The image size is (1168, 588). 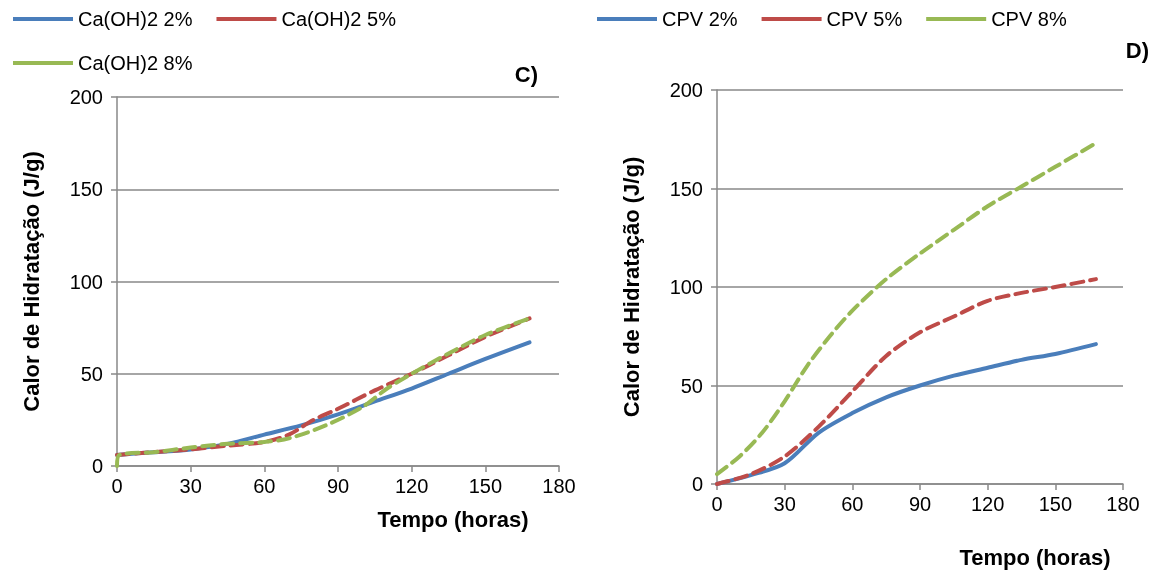 What do you see at coordinates (1137, 50) in the screenshot?
I see `chart-title: D)` at bounding box center [1137, 50].